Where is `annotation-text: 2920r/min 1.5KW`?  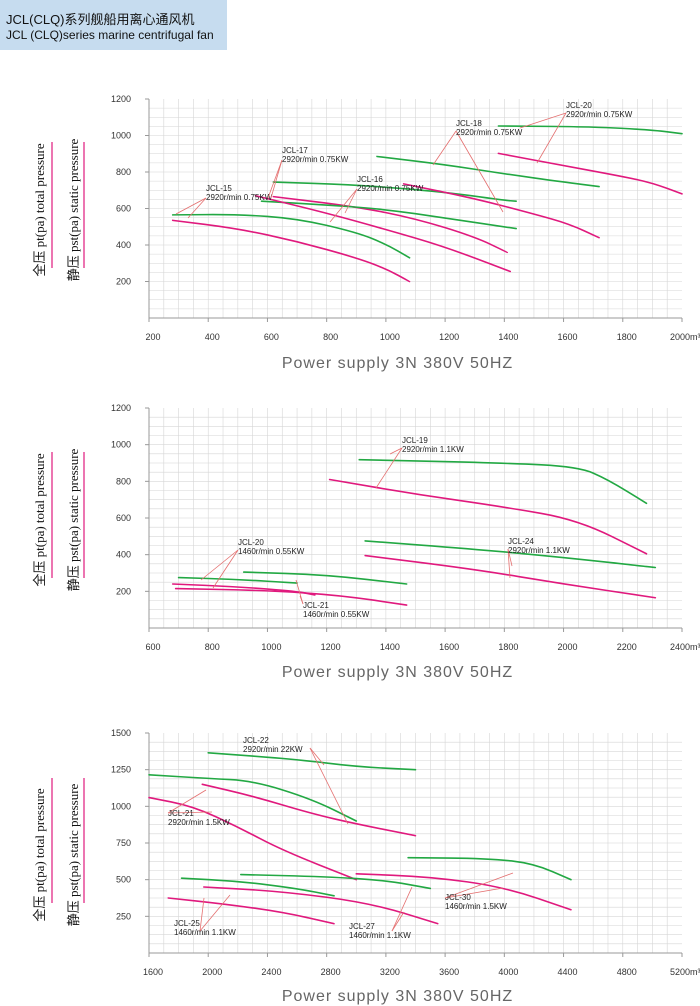
annotation-text: 2920r/min 1.5KW is located at coordinates (199, 822).